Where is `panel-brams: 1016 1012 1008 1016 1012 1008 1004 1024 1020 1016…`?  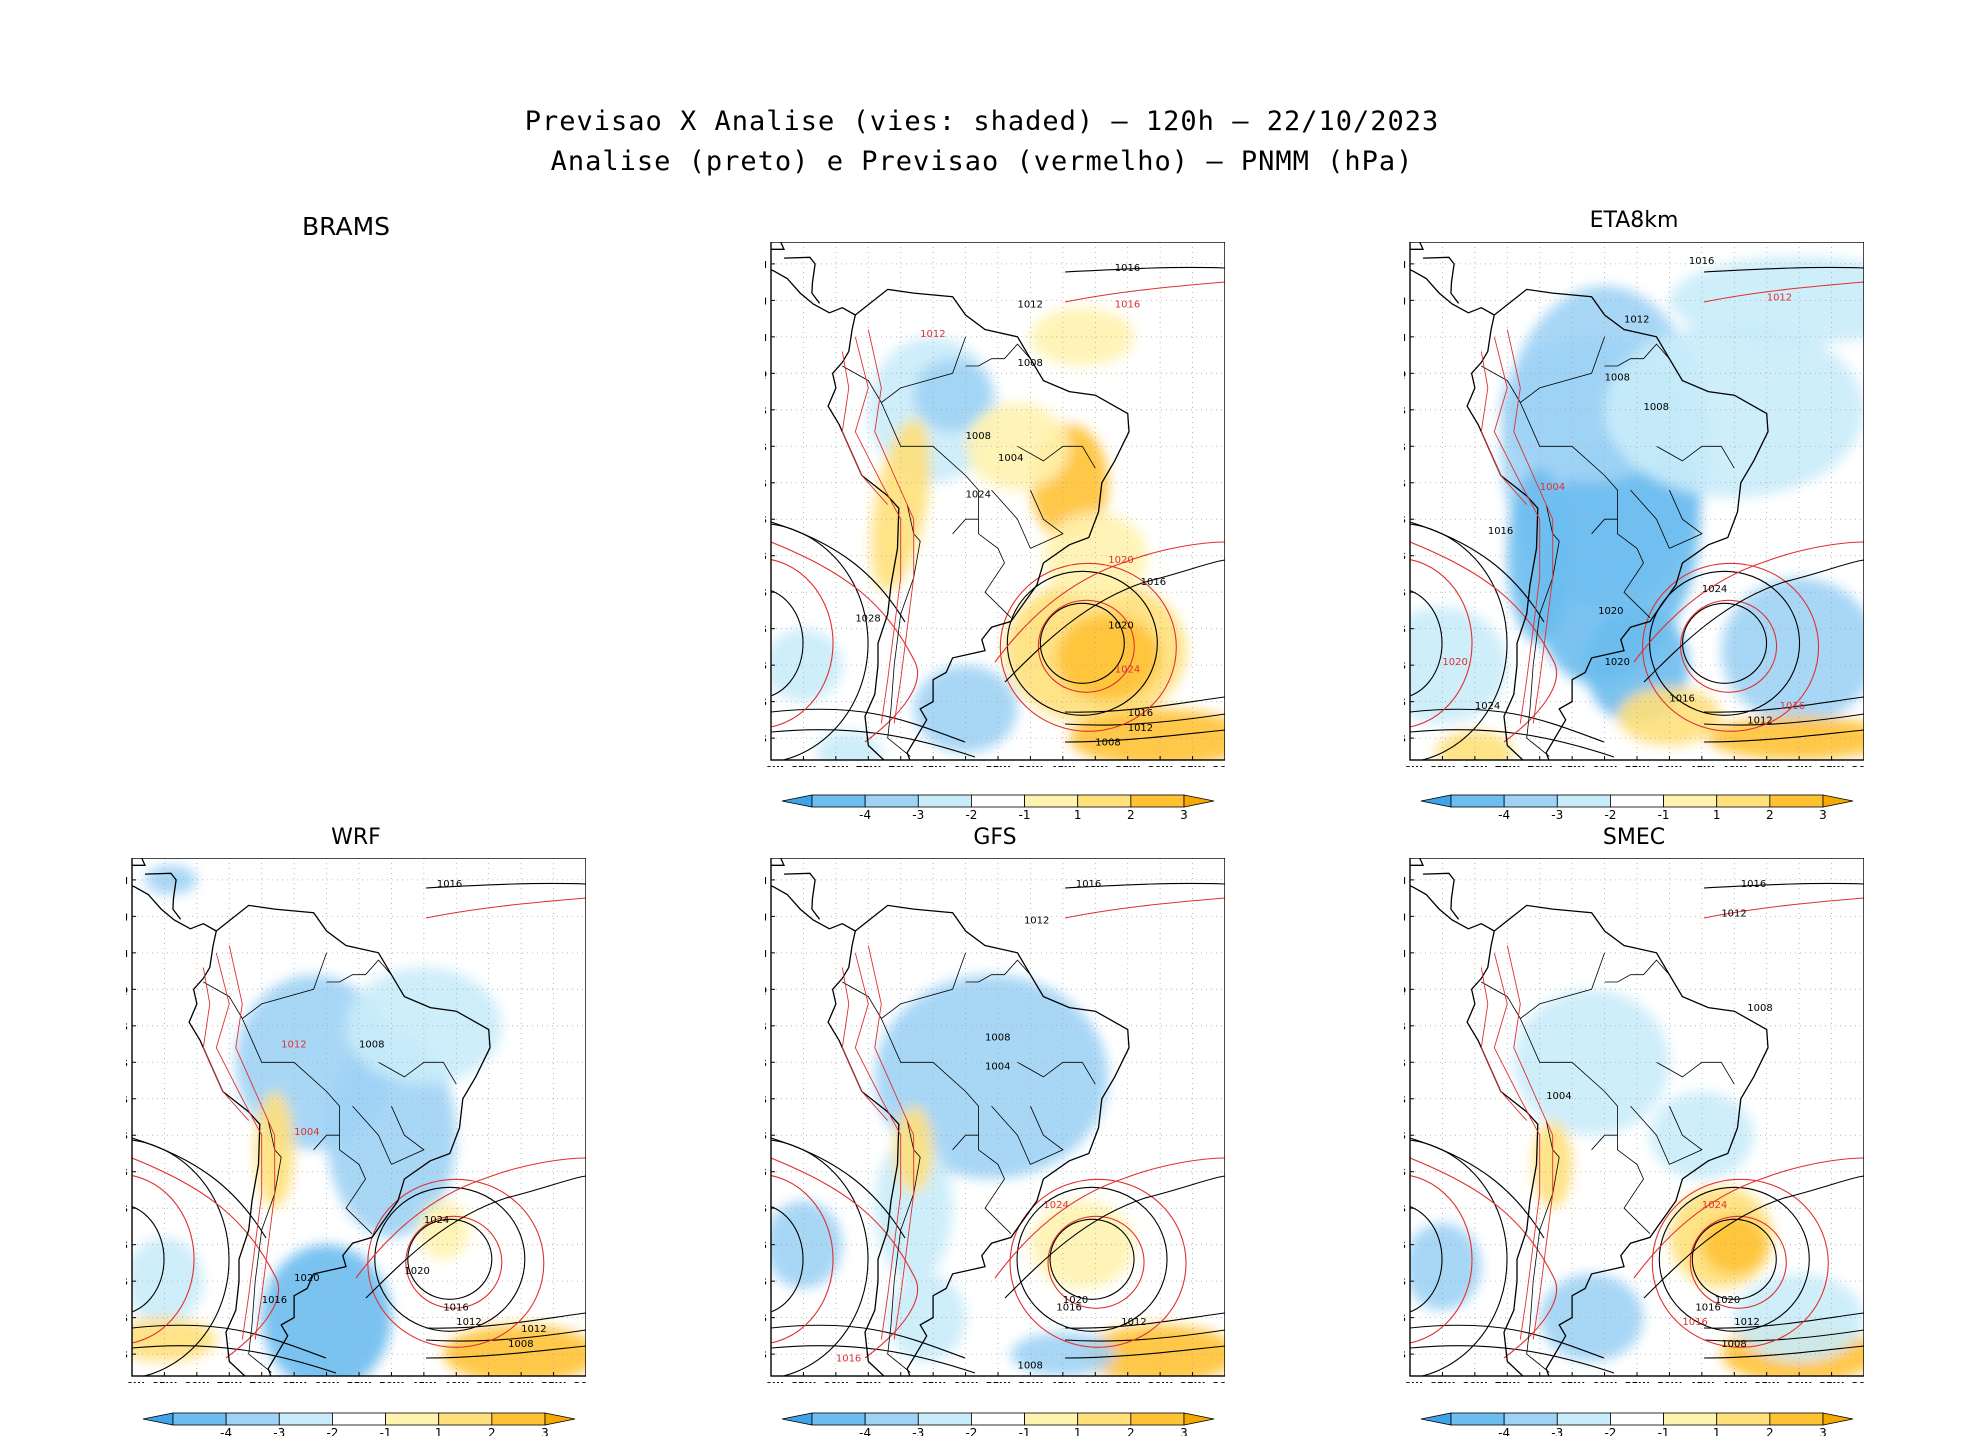
panel-brams: 1016 1012 1008 1016 1012 1008 1004 1024 1020 1016… is located at coordinates (995, 504).